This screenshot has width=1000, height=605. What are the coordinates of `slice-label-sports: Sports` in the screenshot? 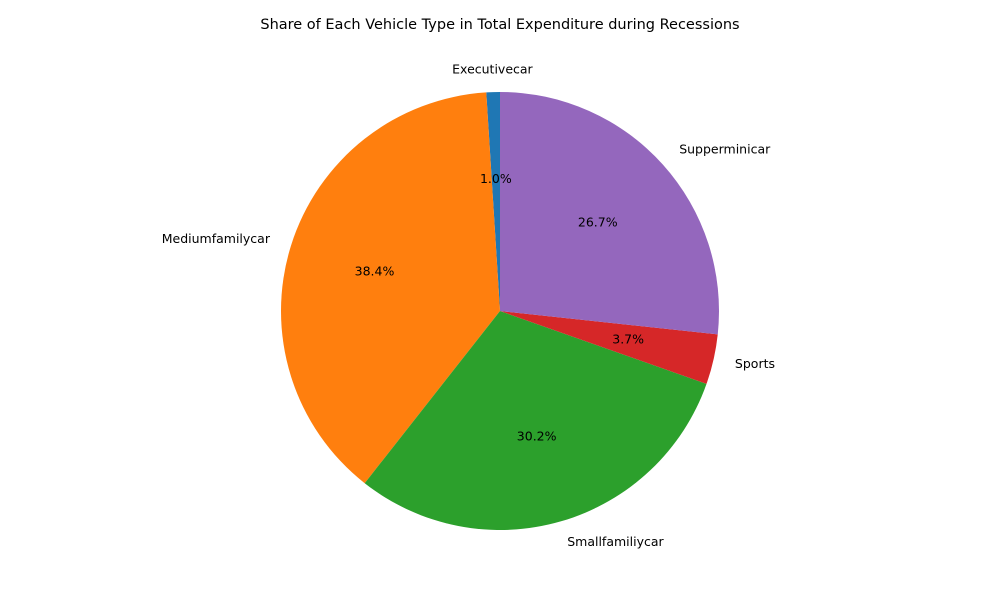 It's located at (755, 363).